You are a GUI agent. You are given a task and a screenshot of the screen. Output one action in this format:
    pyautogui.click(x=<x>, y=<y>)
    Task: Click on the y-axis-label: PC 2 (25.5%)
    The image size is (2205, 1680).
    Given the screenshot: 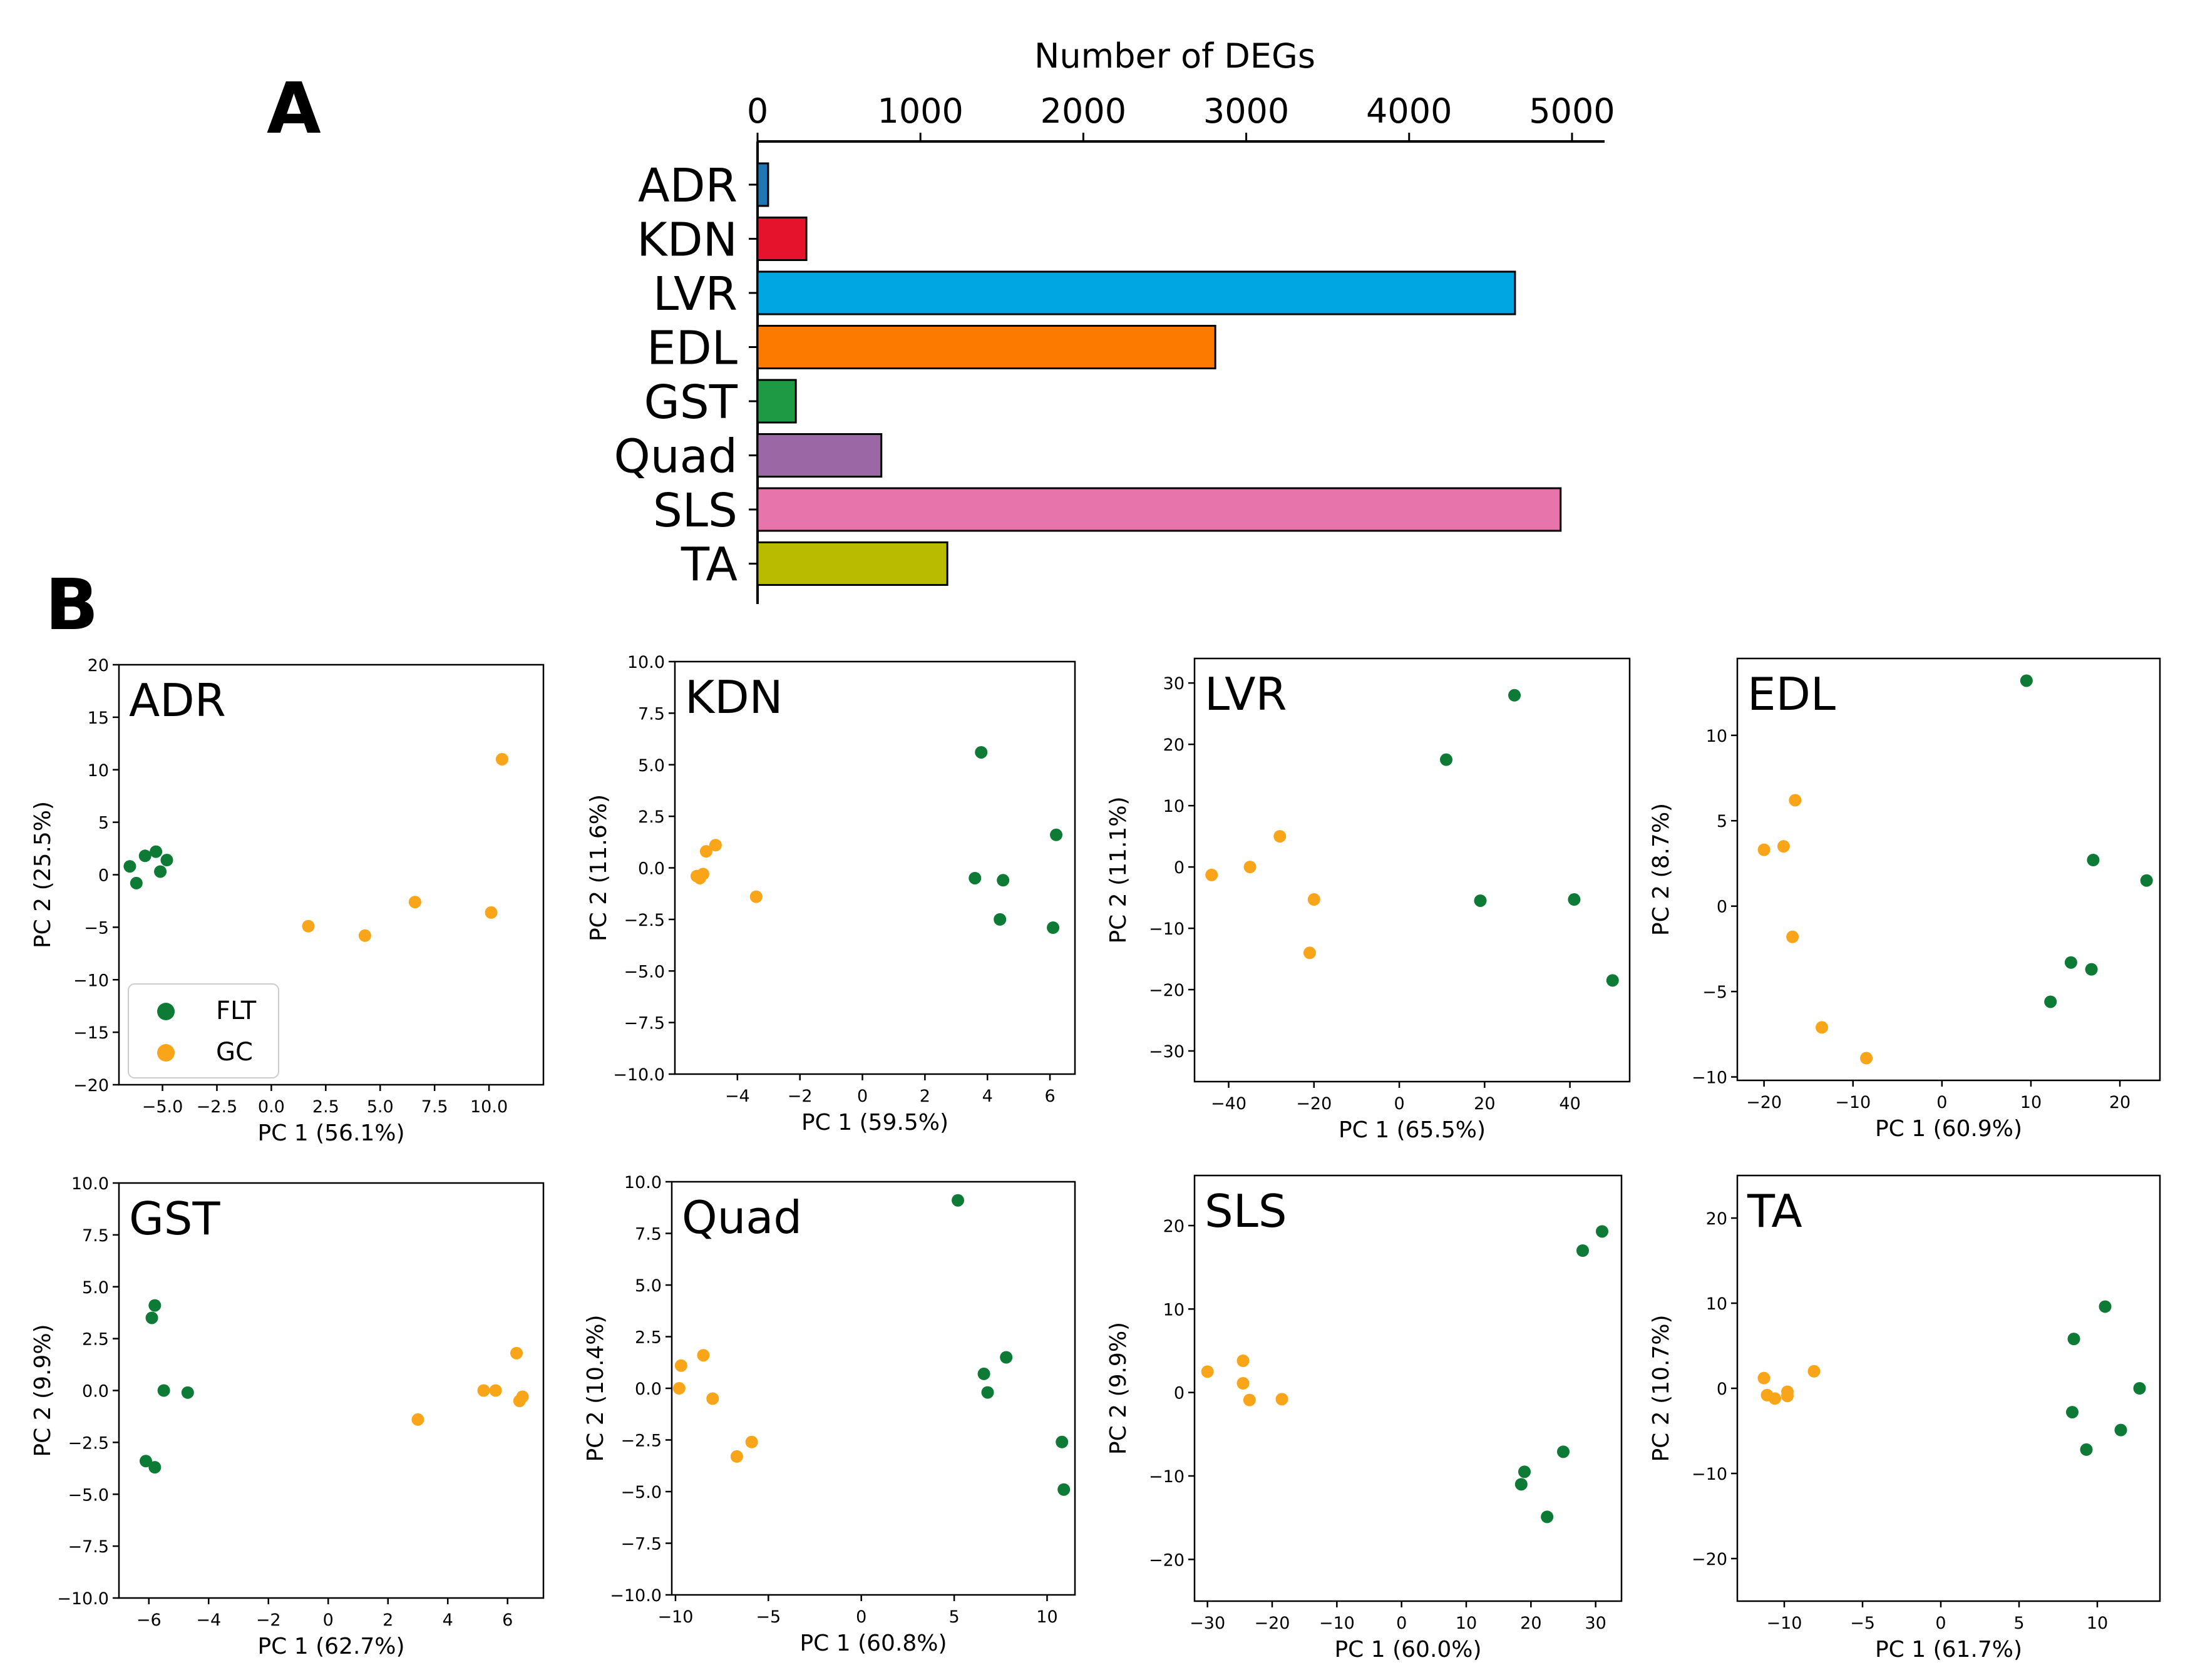 What is the action you would take?
    pyautogui.click(x=43, y=874)
    